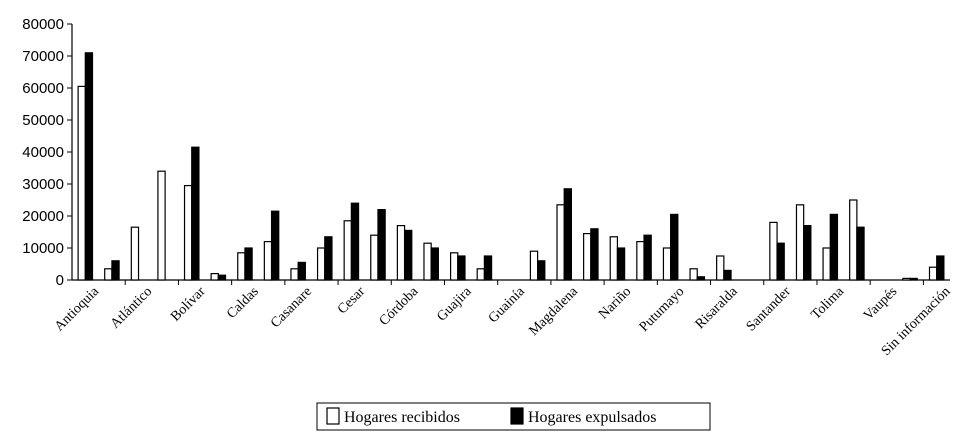 Image resolution: width=959 pixels, height=432 pixels. What do you see at coordinates (592, 417) in the screenshot?
I see `legend-label-hogares-expulsados: Hogares expulsados` at bounding box center [592, 417].